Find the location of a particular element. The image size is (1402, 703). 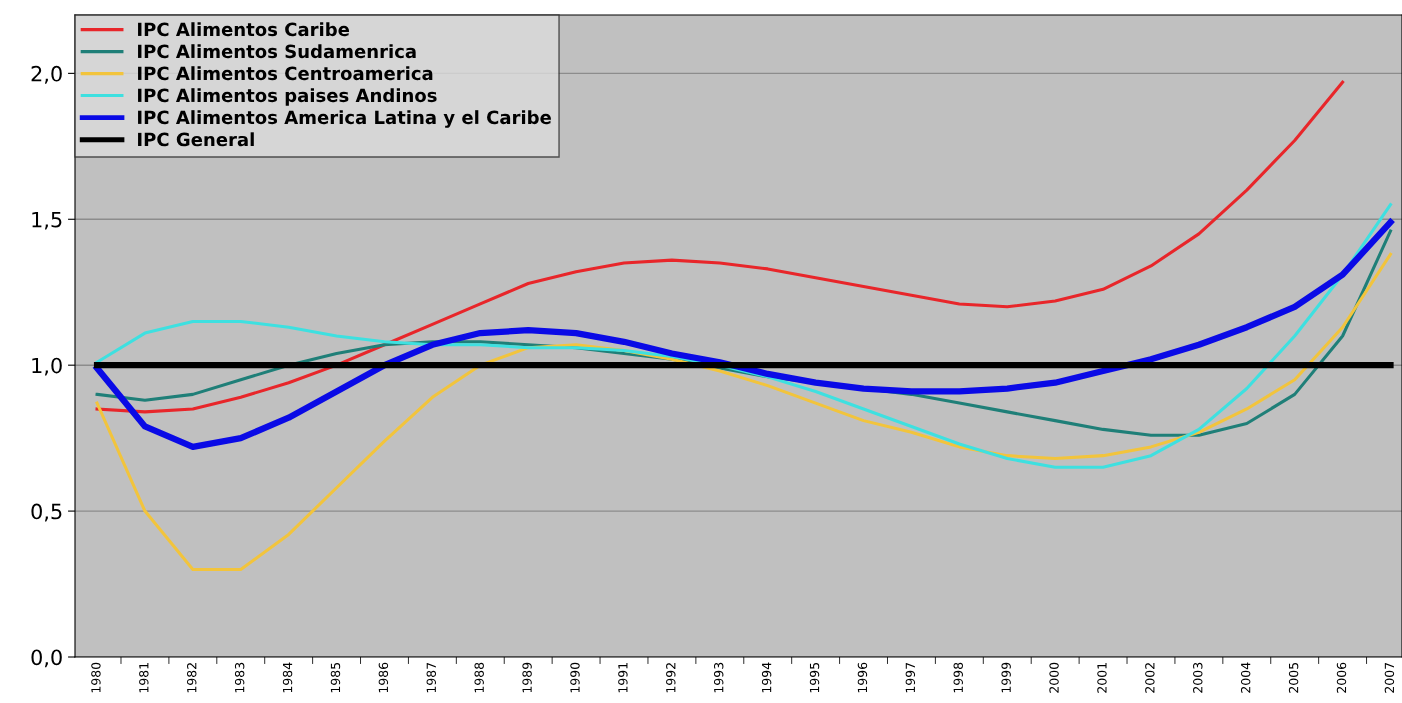

x-tick-label: 2001 is located at coordinates (1102, 678).